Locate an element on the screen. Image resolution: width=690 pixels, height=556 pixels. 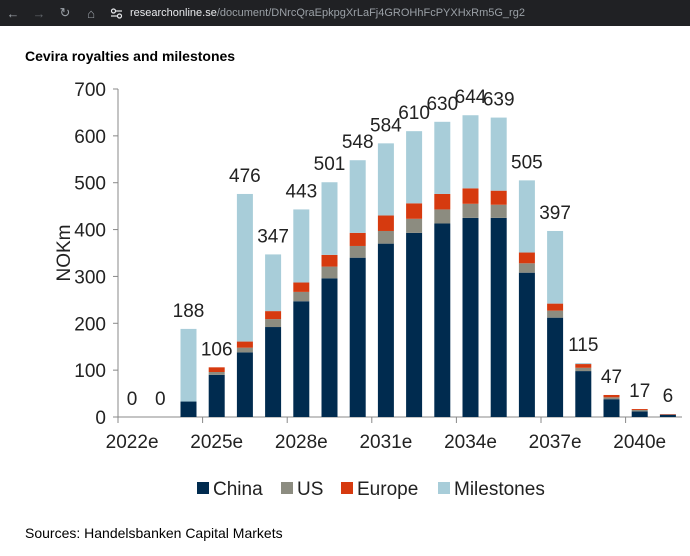
data-label: 630 is located at coordinates (442, 104).